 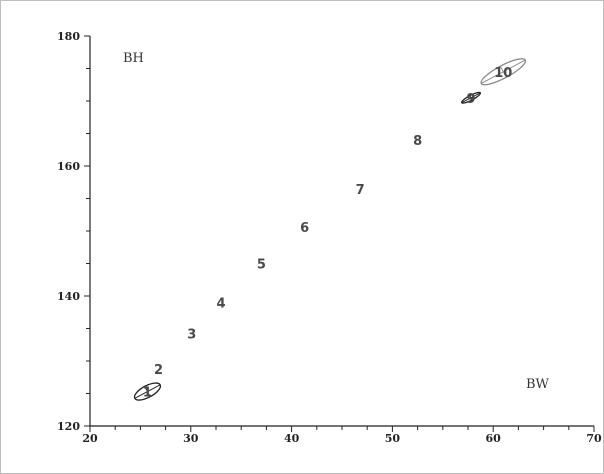 I want to click on x-tick-label: 50, so click(x=393, y=438).